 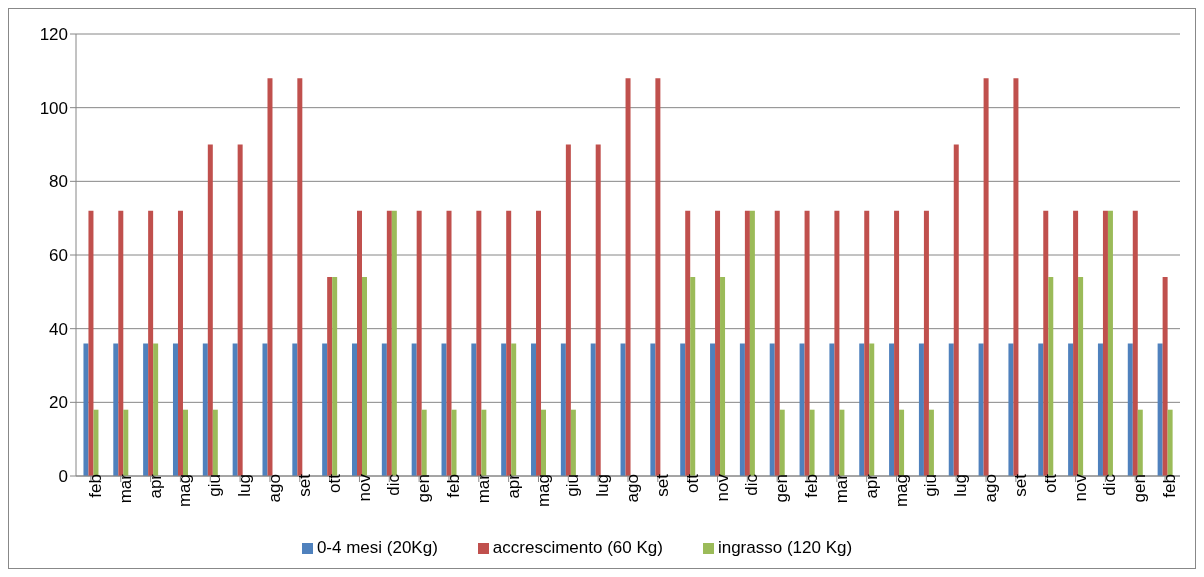 What do you see at coordinates (662, 485) in the screenshot?
I see `x-tick-label: set` at bounding box center [662, 485].